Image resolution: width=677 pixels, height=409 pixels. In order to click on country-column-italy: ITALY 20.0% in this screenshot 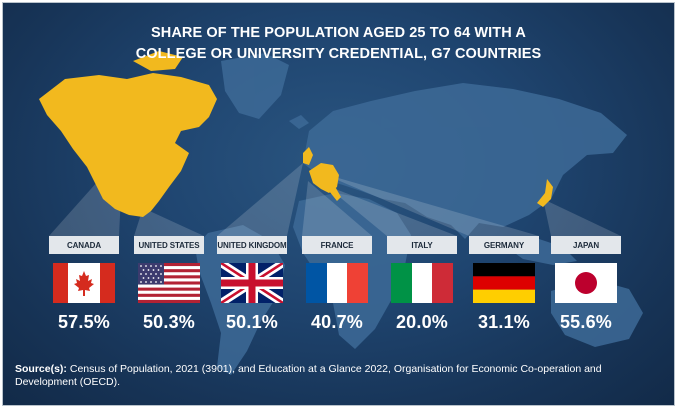, I will do `click(422, 284)`.